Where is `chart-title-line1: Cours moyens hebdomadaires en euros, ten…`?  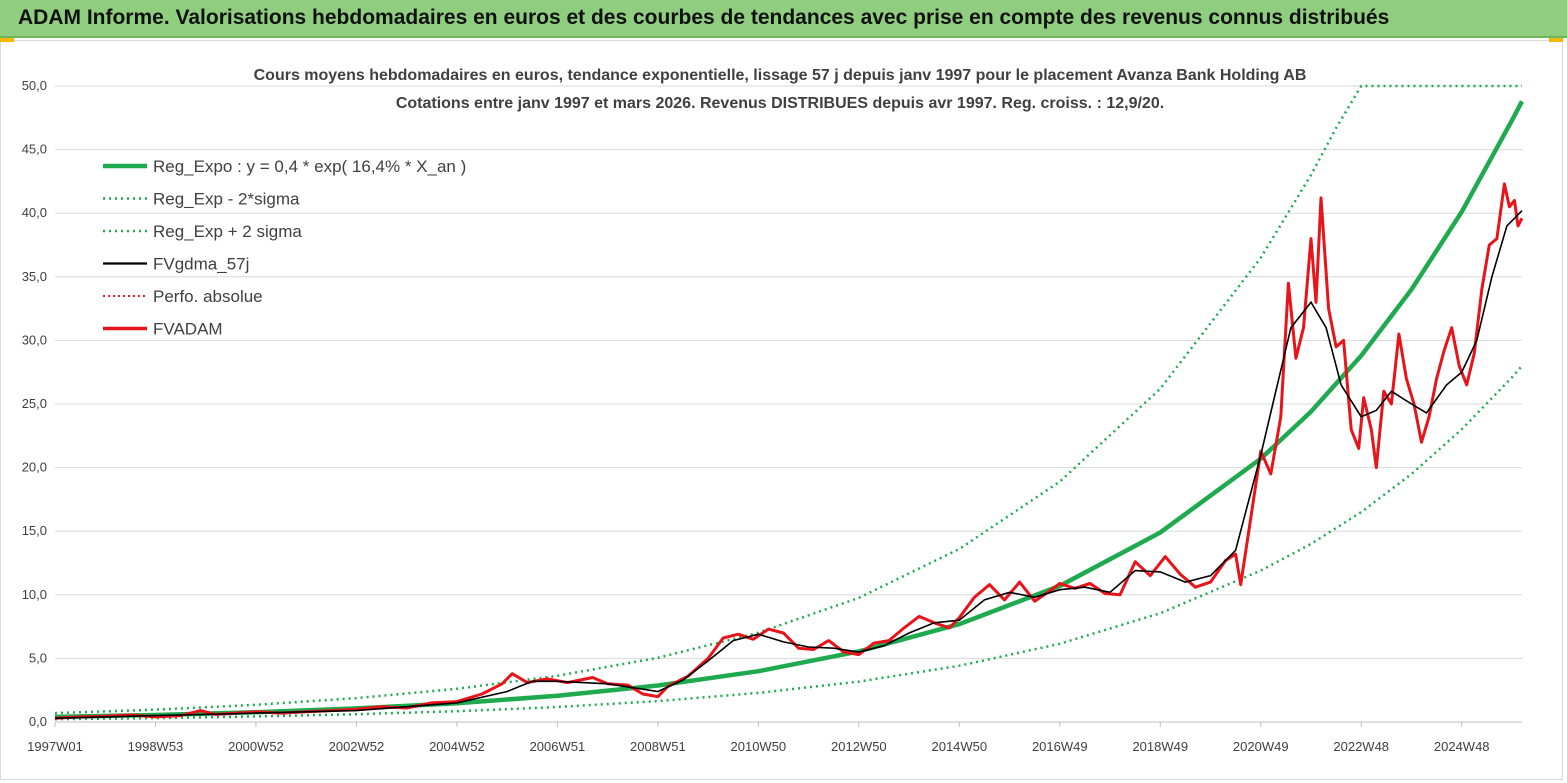
chart-title-line1: Cours moyens hebdomadaires en euros, ten… is located at coordinates (780, 75).